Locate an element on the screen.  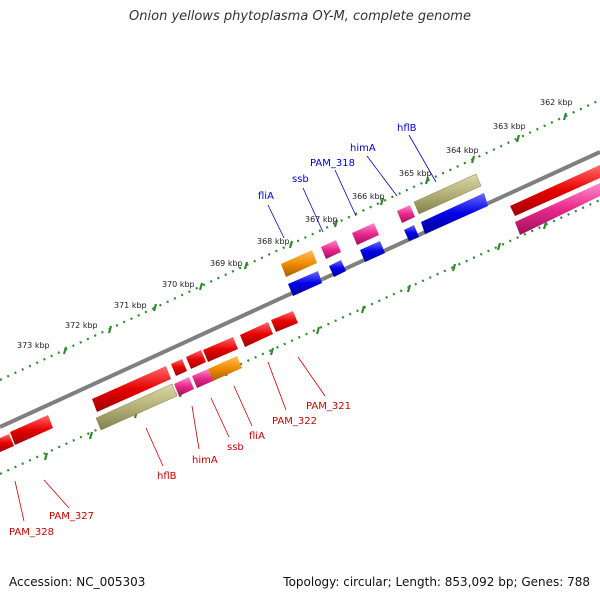
tick-label: 370 kbp is located at coordinates (178, 284).